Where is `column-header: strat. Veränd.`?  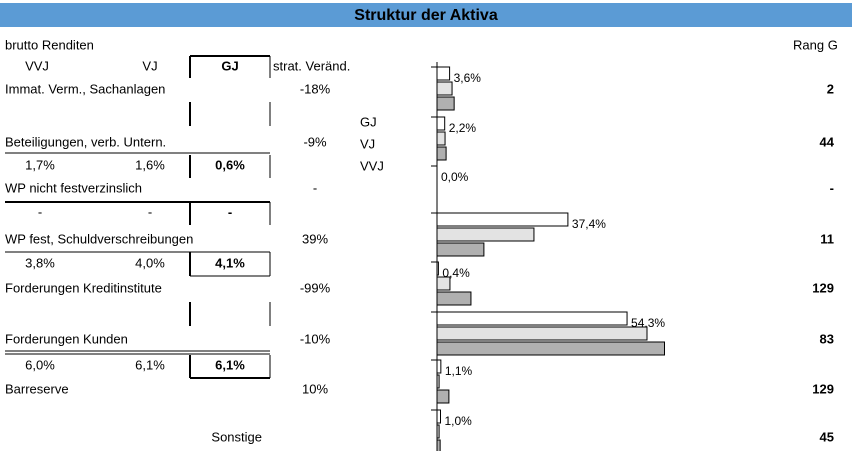 column-header: strat. Veränd. is located at coordinates (311, 65).